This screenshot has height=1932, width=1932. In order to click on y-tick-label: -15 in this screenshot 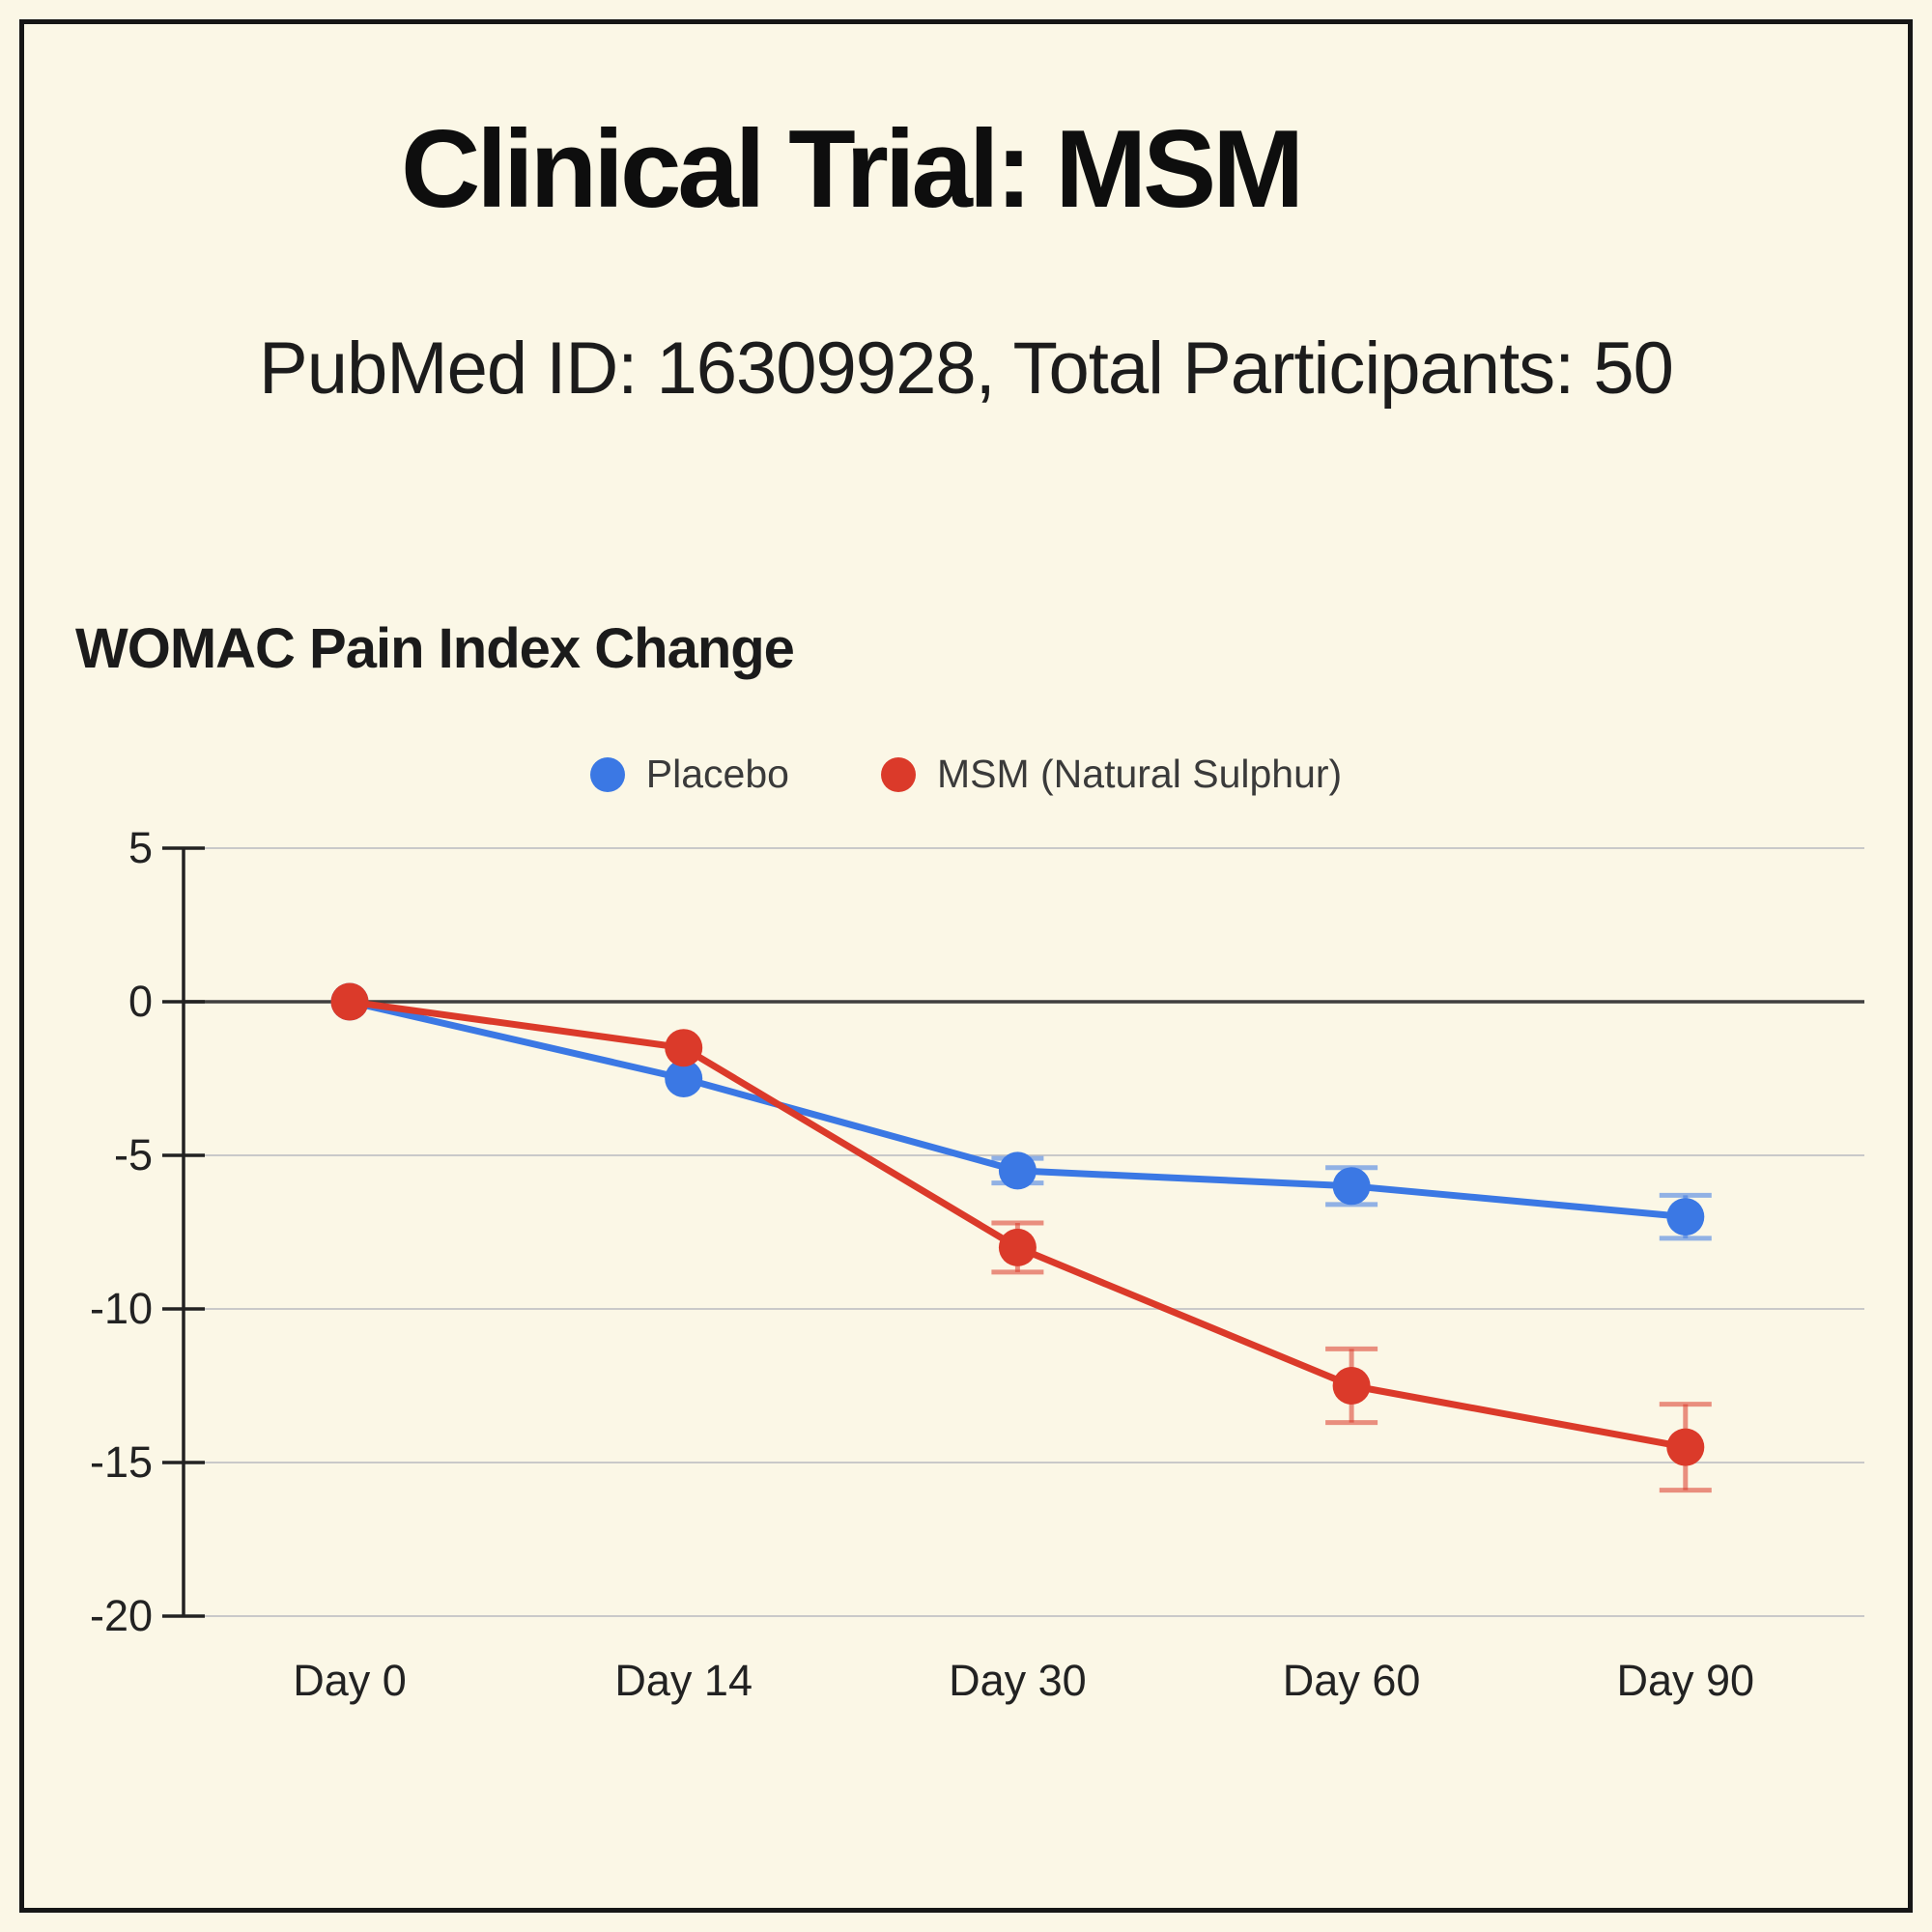, I will do `click(121, 1462)`.